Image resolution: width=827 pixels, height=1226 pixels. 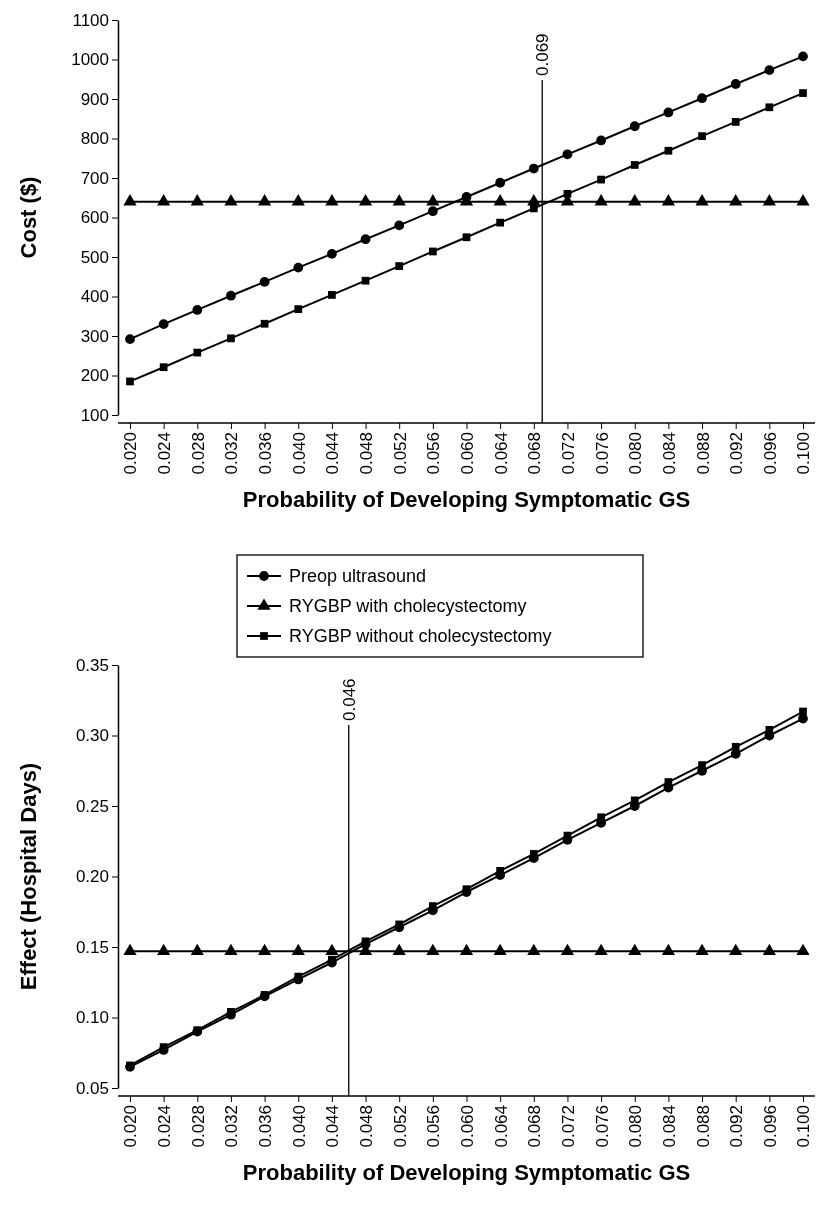 I want to click on x-tick-label: 0.088, so click(x=703, y=453).